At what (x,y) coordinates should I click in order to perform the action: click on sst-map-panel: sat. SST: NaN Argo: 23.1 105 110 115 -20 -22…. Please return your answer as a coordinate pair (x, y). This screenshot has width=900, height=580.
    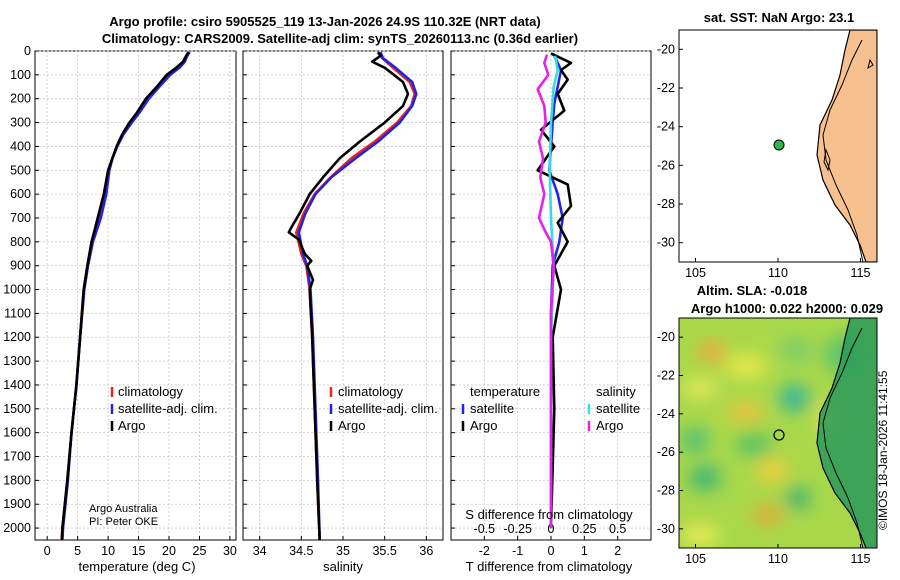
    Looking at the image, I should click on (767, 145).